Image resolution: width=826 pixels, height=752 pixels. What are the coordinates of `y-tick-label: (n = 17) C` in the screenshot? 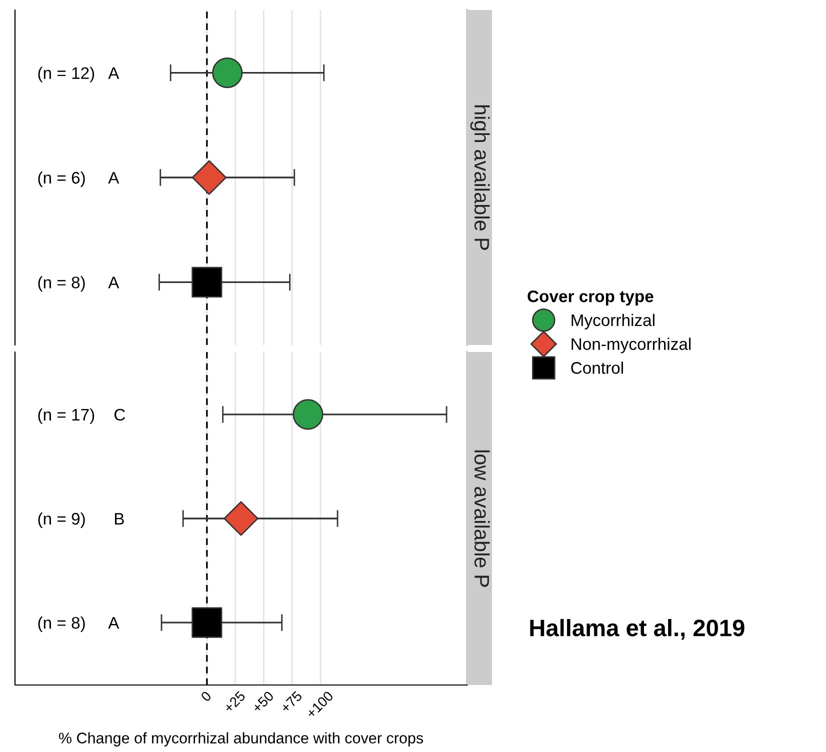 It's located at (82, 416).